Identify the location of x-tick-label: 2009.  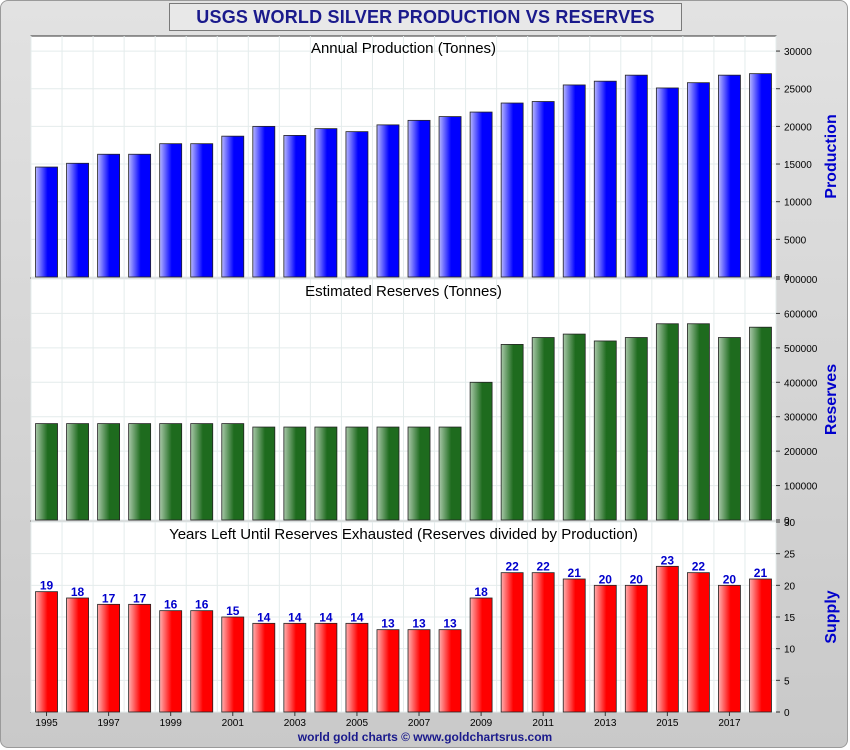
(481, 723).